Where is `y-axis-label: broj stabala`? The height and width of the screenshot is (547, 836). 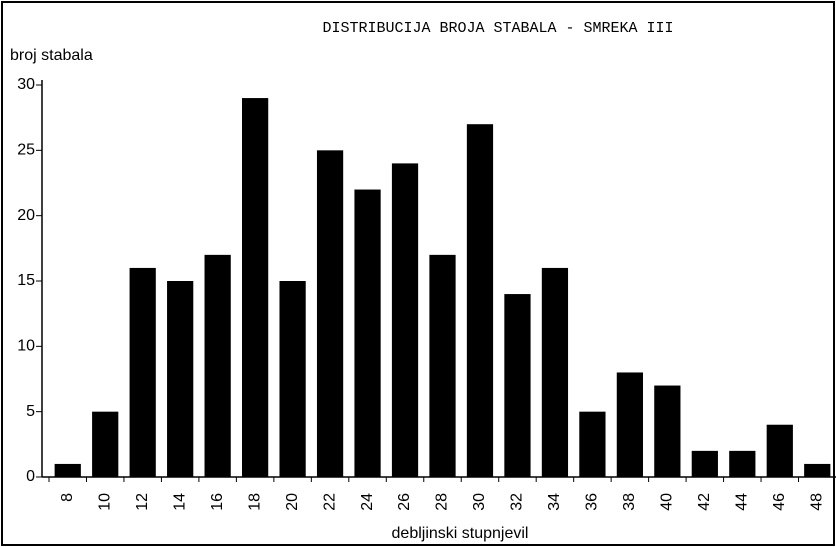 y-axis-label: broj stabala is located at coordinates (51, 55).